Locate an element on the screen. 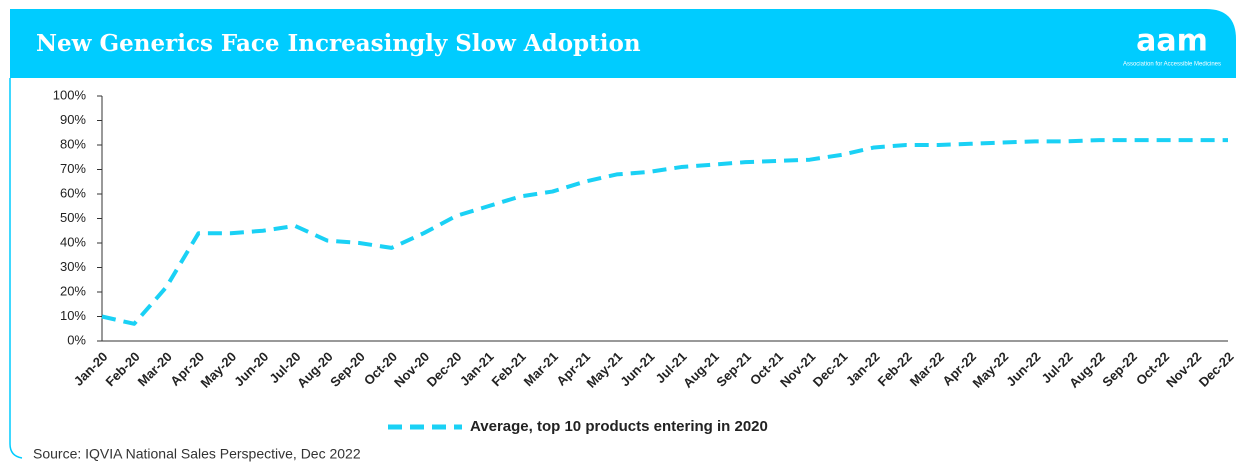  x-tick-label: May-20 is located at coordinates (218, 370).